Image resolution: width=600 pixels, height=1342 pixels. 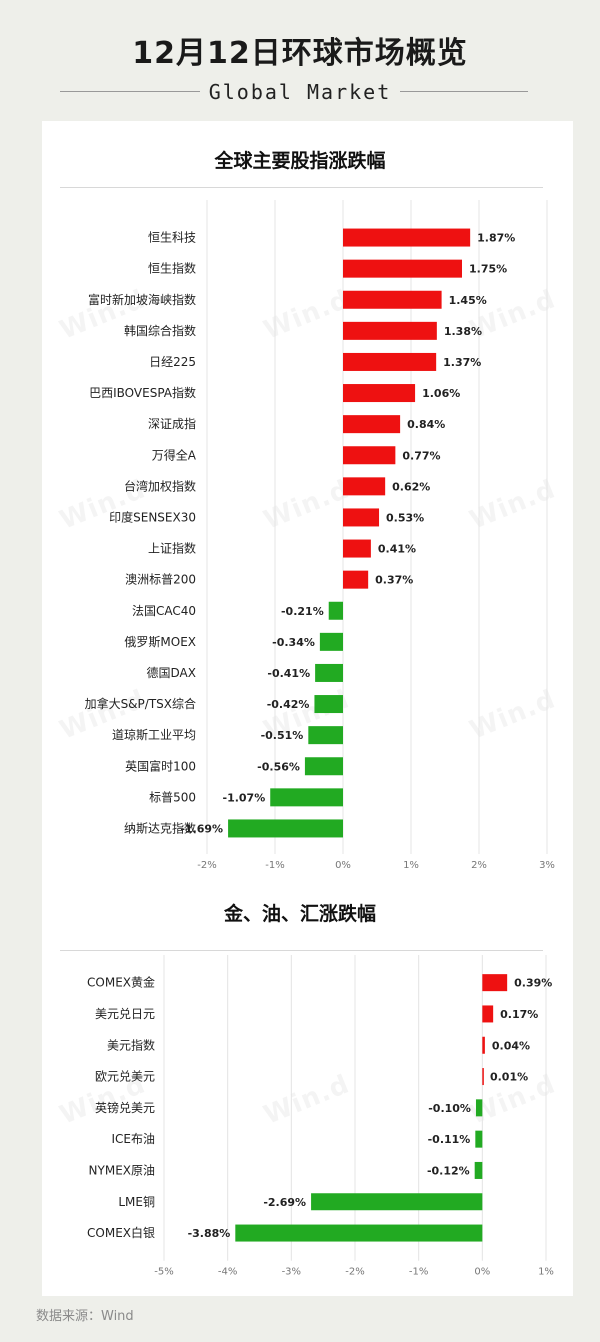 What do you see at coordinates (160, 580) in the screenshot?
I see `category-label: 澳洲标普200` at bounding box center [160, 580].